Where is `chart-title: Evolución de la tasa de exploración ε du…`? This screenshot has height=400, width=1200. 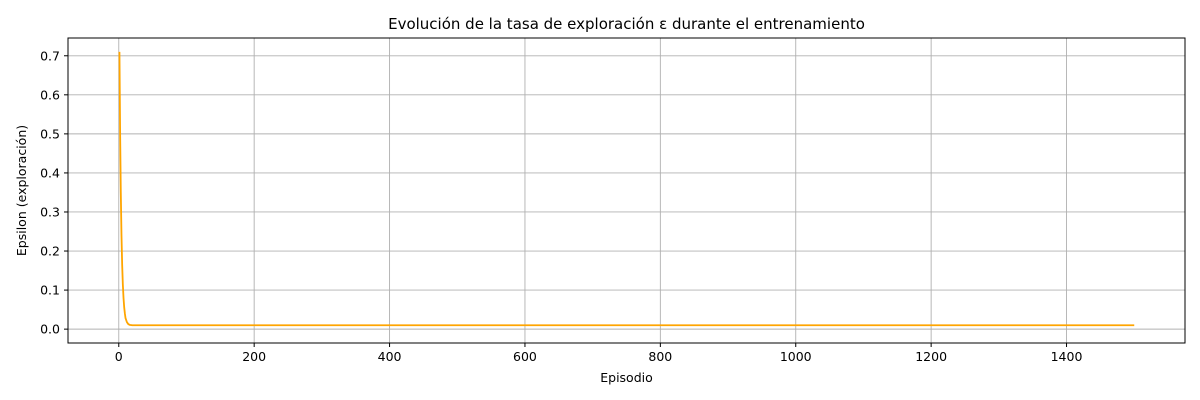 chart-title: Evolución de la tasa de exploración ε du… is located at coordinates (626, 24).